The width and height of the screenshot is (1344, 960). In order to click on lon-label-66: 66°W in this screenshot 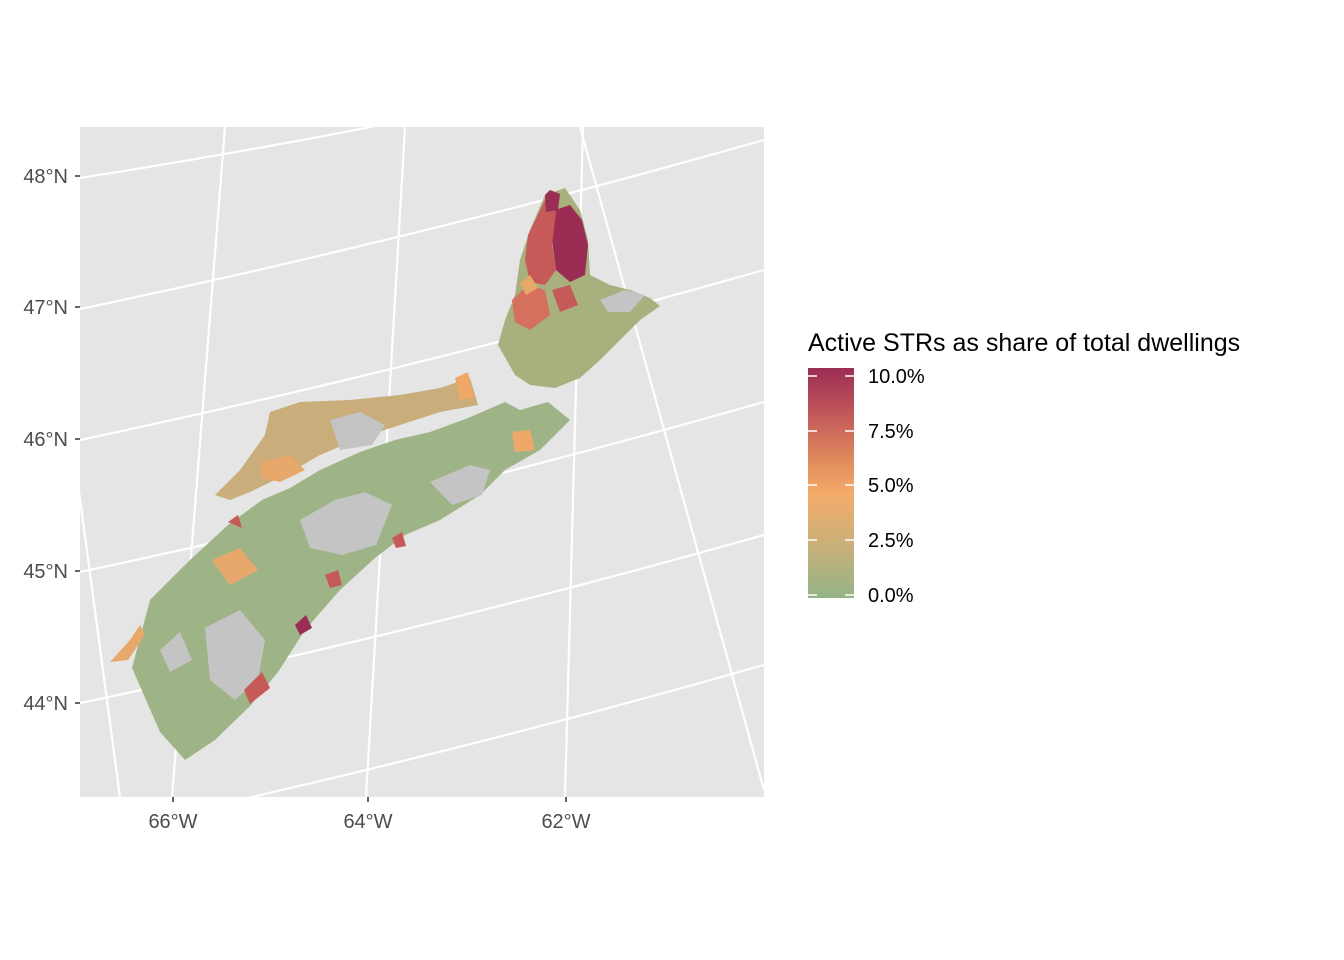, I will do `click(172, 822)`.